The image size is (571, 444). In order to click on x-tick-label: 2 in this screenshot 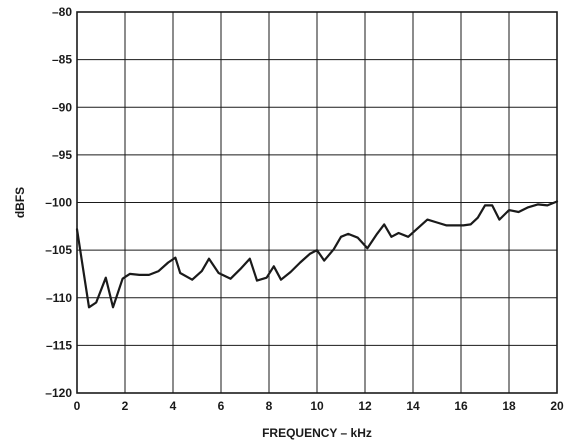, I will do `click(125, 406)`.